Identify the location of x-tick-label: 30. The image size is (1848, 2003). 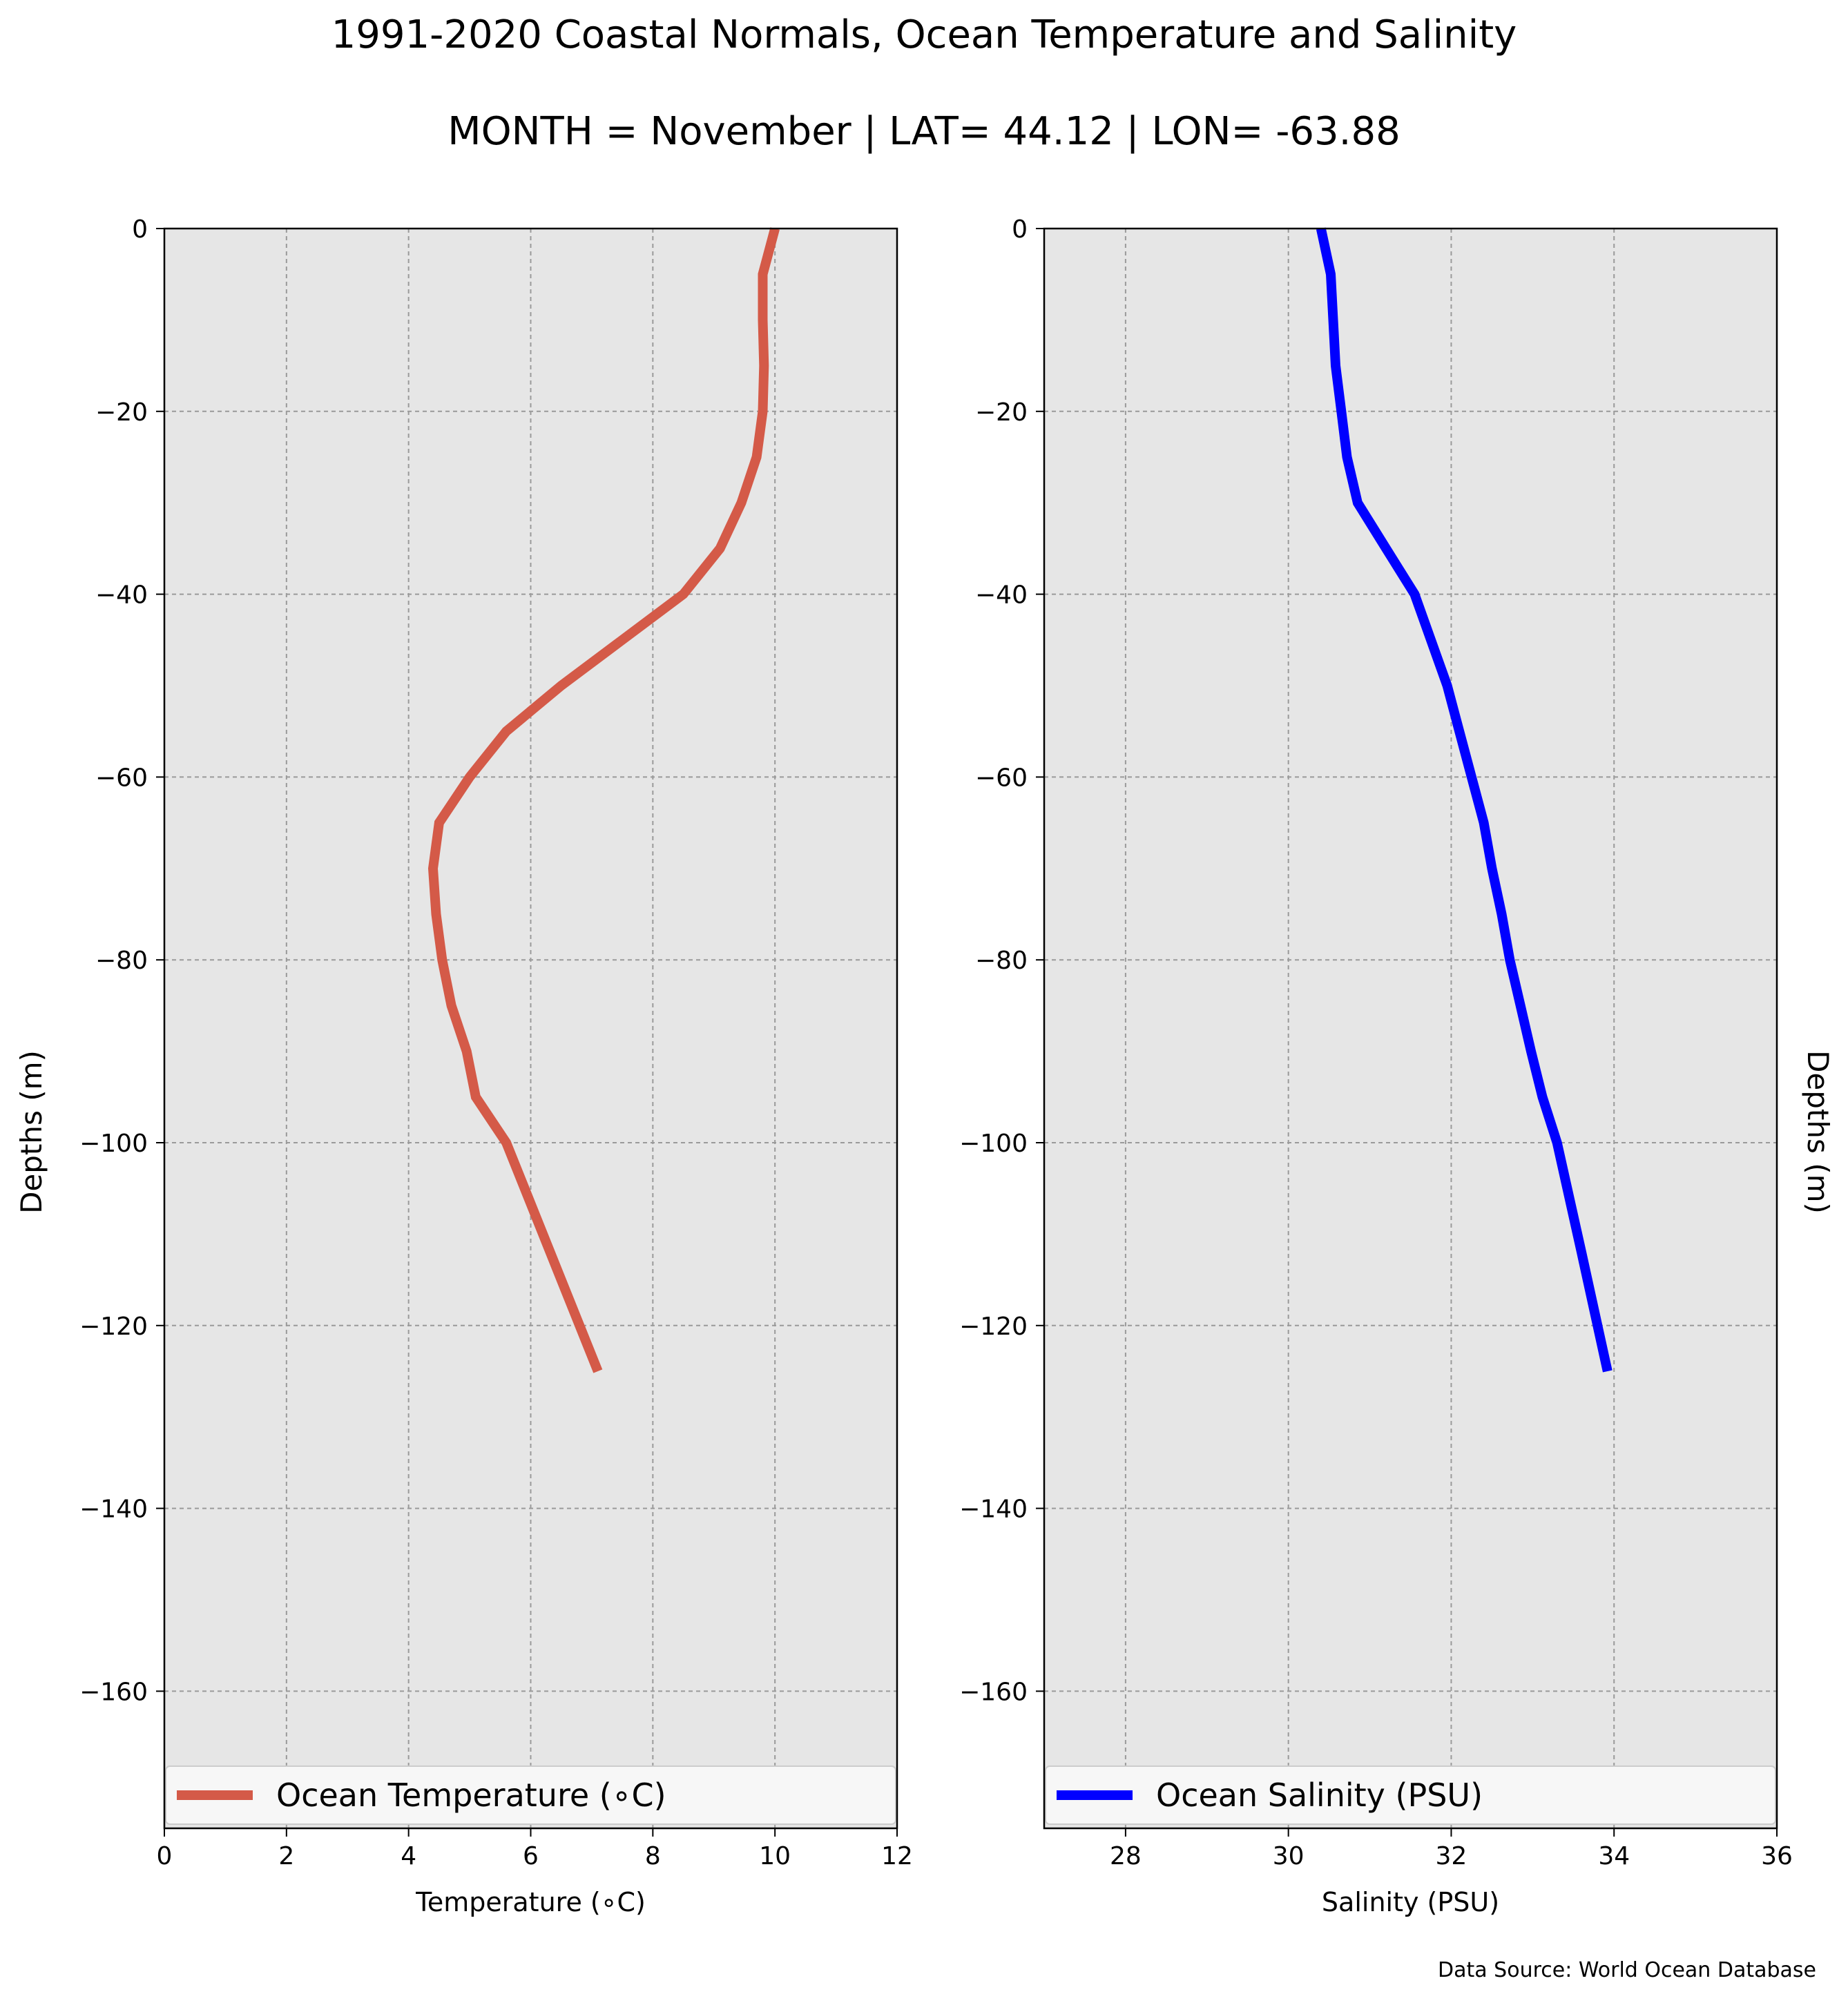
(1289, 1856).